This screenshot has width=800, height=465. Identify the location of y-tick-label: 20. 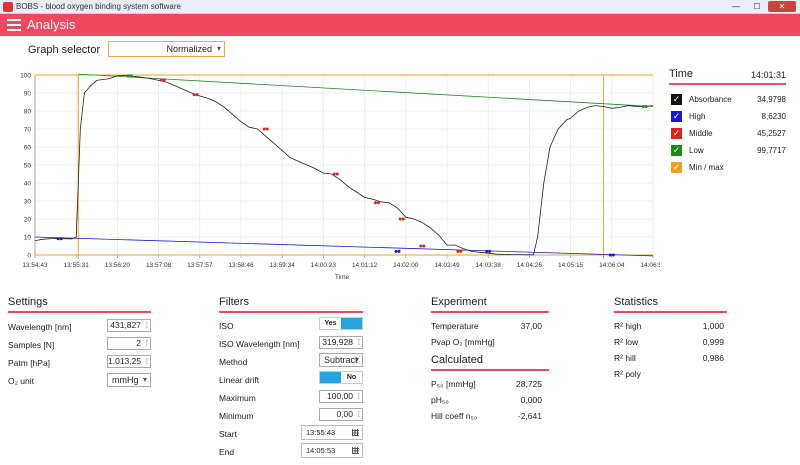
(28, 219).